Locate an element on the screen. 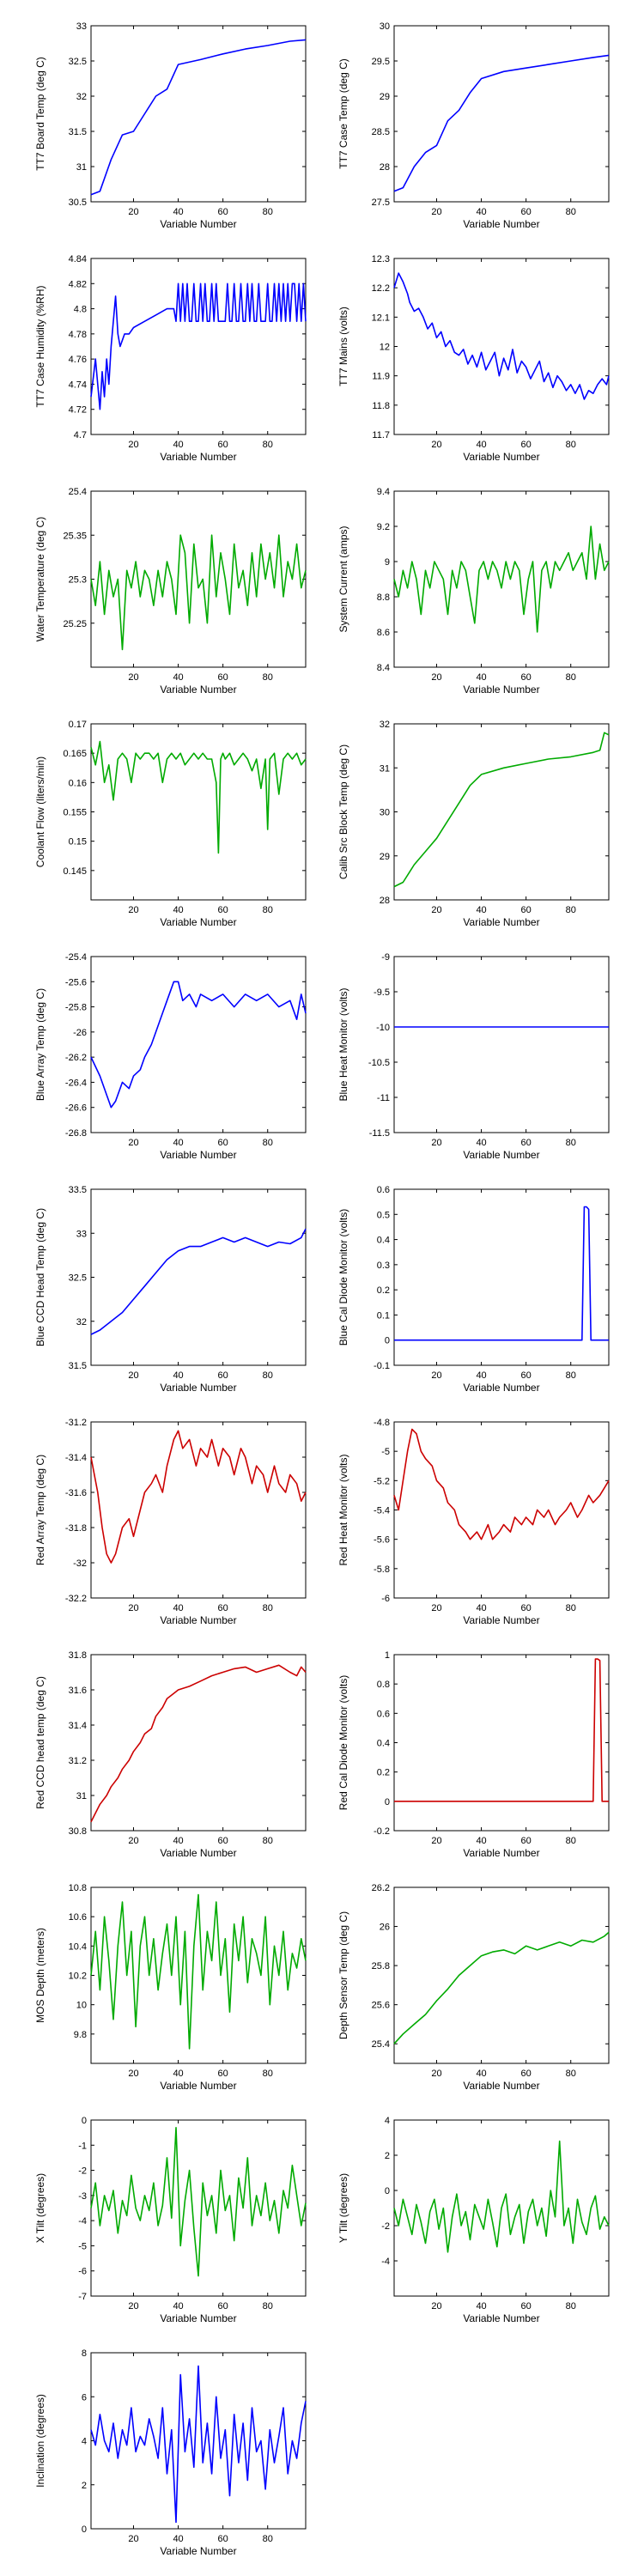  y-tick-label: -11 is located at coordinates (383, 1098).